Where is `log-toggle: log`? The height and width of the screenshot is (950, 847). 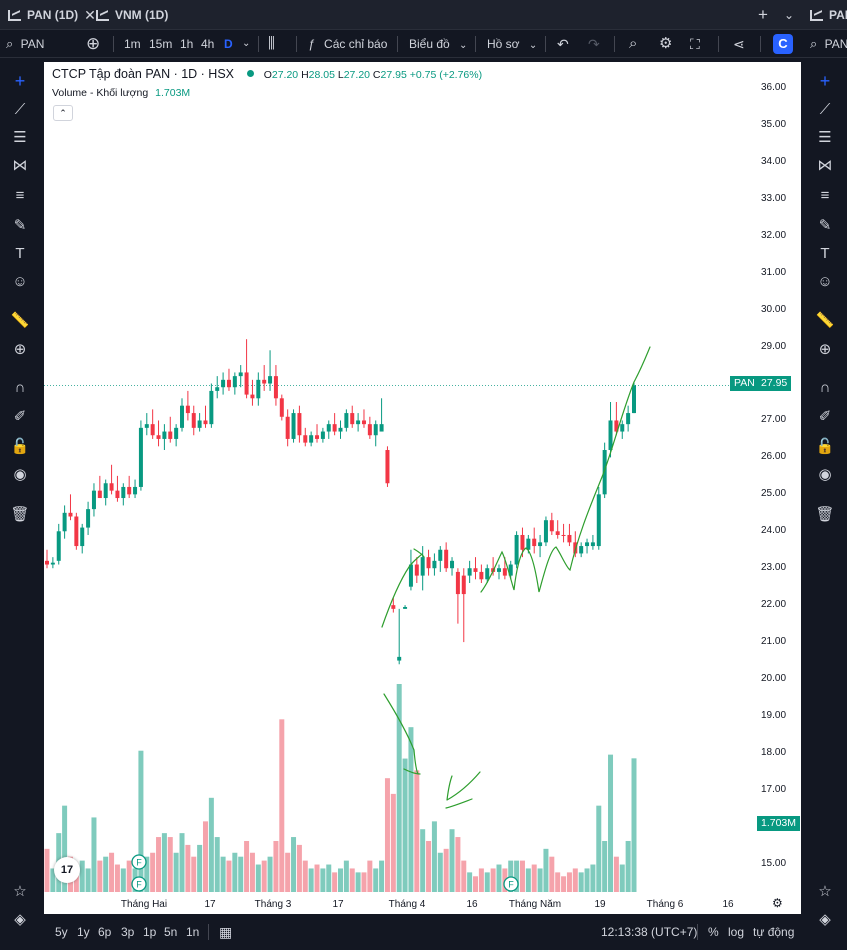 log-toggle: log is located at coordinates (736, 932).